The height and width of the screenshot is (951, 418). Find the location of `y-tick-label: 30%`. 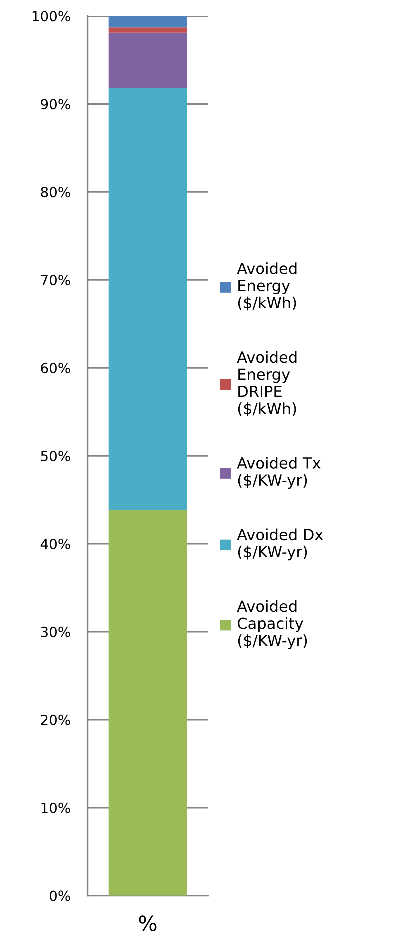

y-tick-label: 30% is located at coordinates (55, 632).